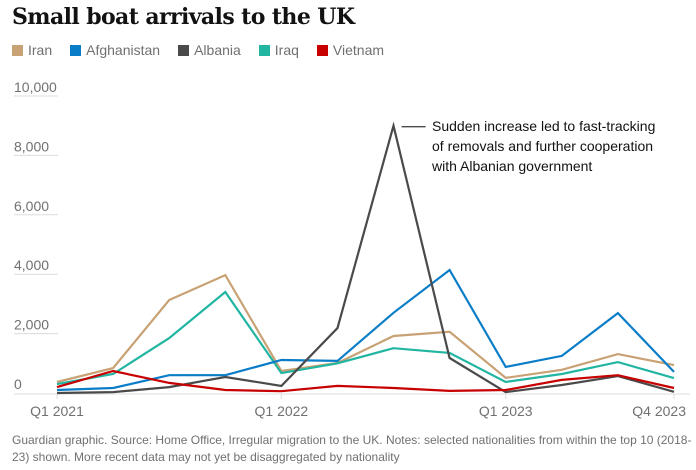  What do you see at coordinates (31, 325) in the screenshot?
I see `y-tick-label: 2,000` at bounding box center [31, 325].